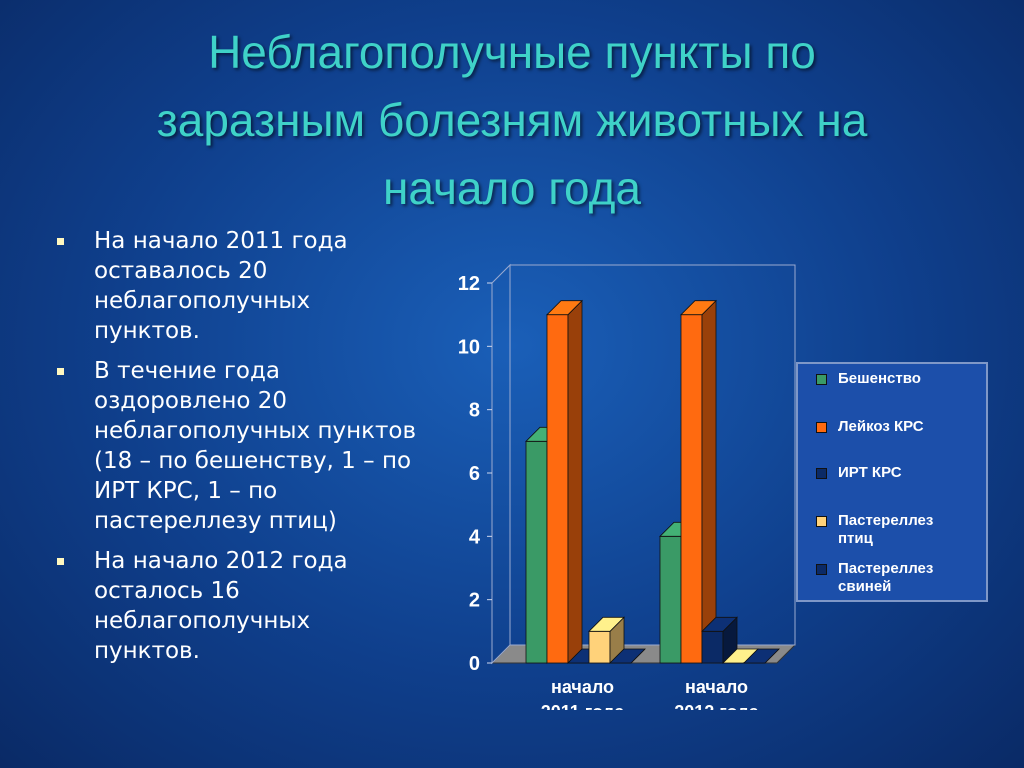  I want to click on legend-label: Бешенство, so click(879, 378).